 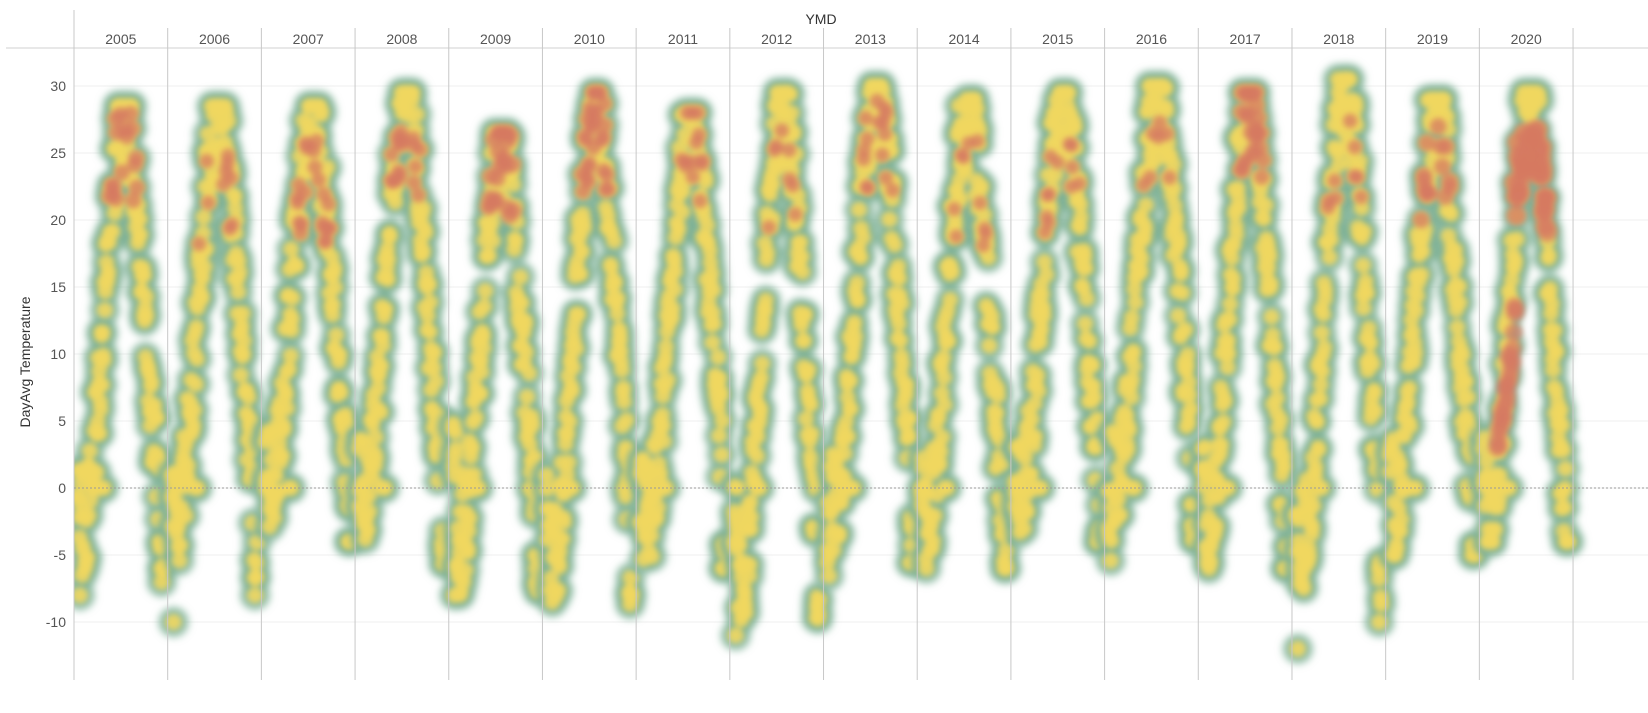 What do you see at coordinates (58, 86) in the screenshot?
I see `y-tick-label: 30` at bounding box center [58, 86].